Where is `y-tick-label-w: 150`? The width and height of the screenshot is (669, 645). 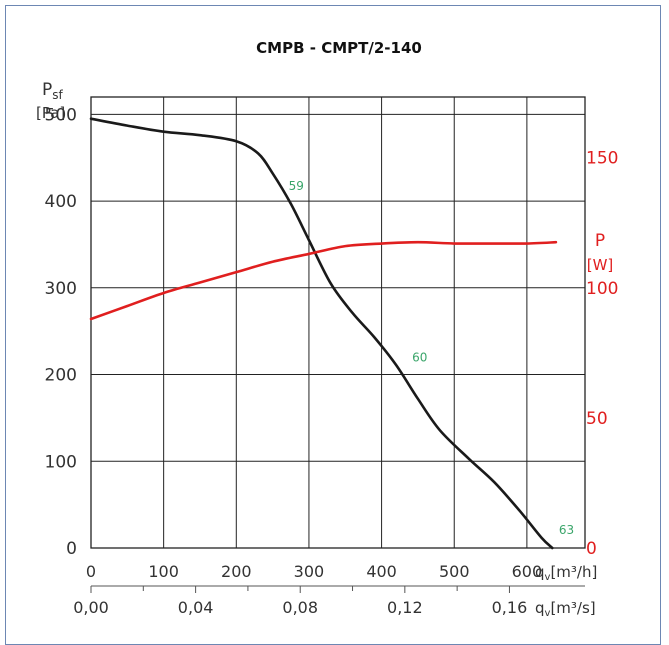 y-tick-label-w: 150 is located at coordinates (602, 159).